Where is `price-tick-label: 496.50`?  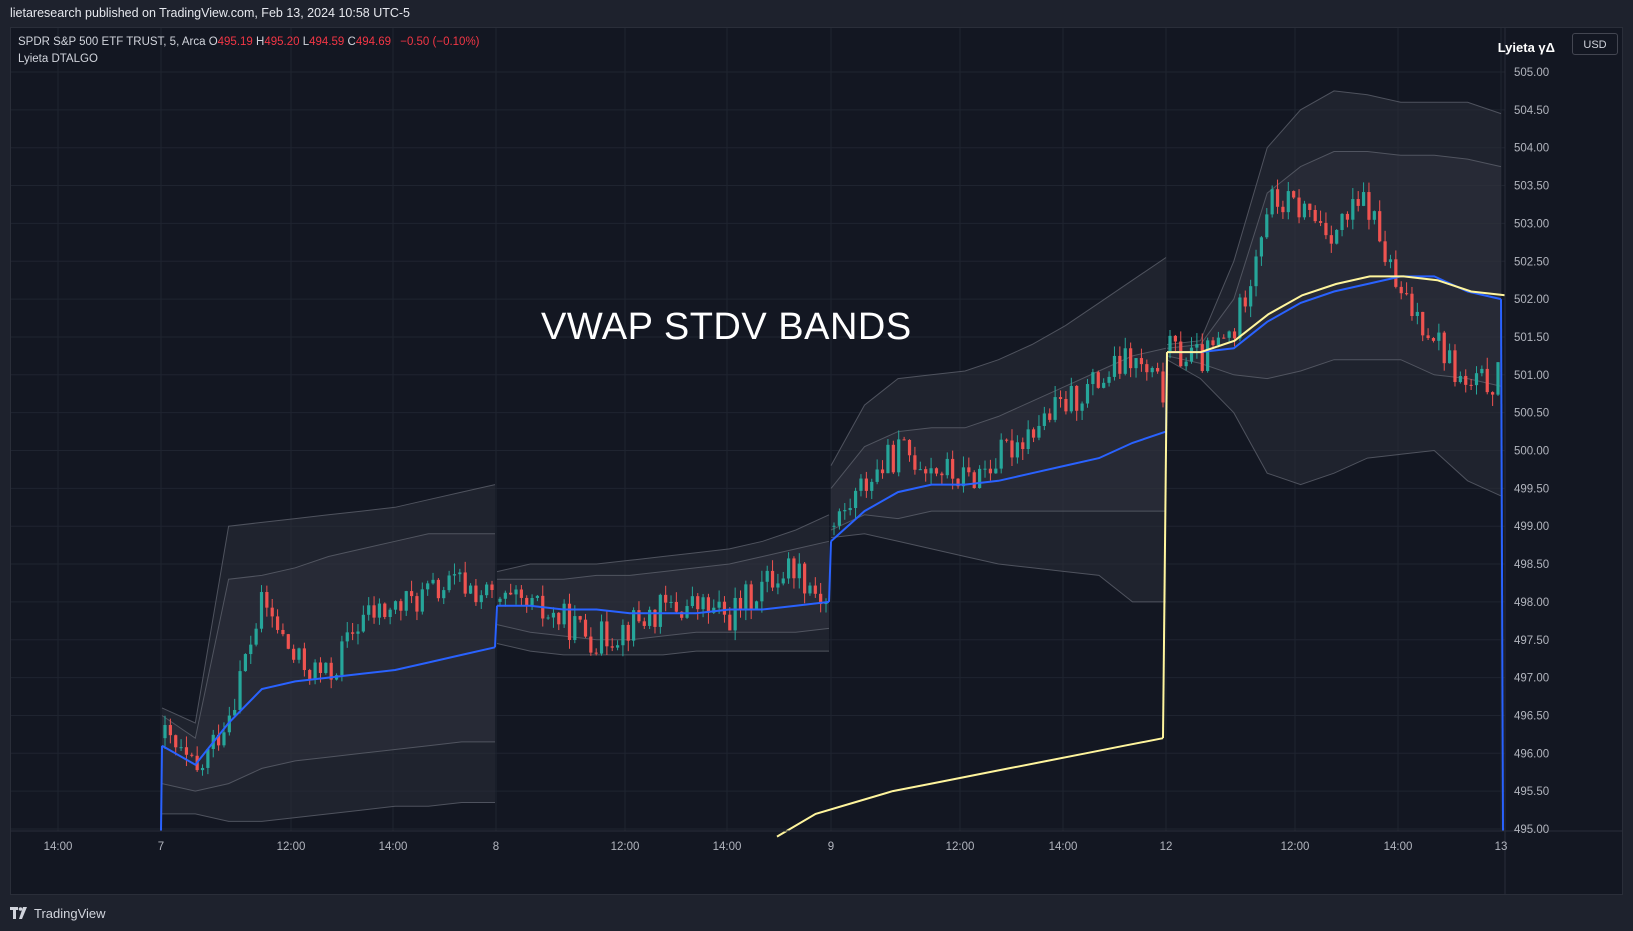 price-tick-label: 496.50 is located at coordinates (1531, 716).